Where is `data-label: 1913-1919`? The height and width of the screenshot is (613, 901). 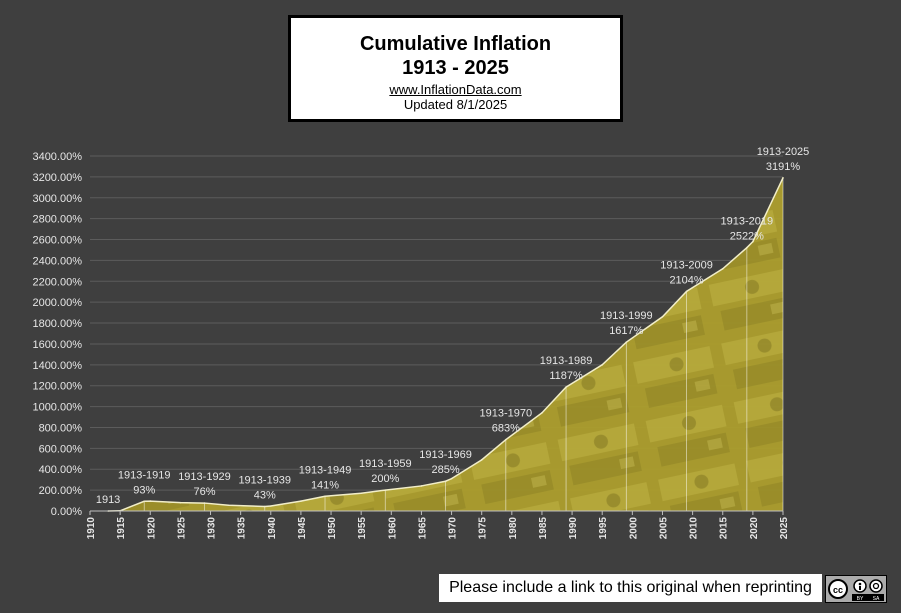
data-label: 1913-1919 is located at coordinates (144, 475).